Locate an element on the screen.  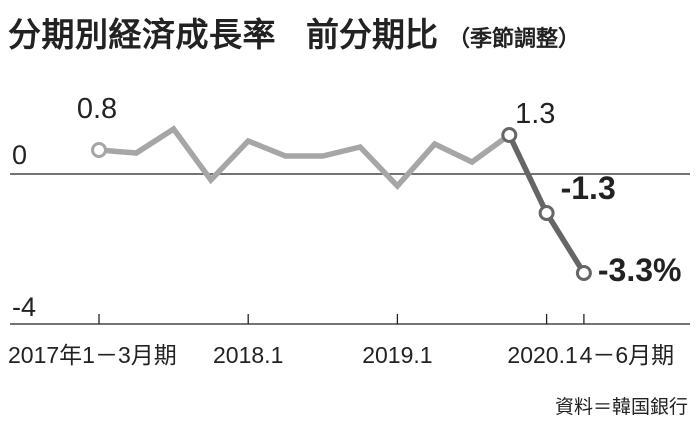
x-tick-label: 4－6月期 is located at coordinates (627, 355).